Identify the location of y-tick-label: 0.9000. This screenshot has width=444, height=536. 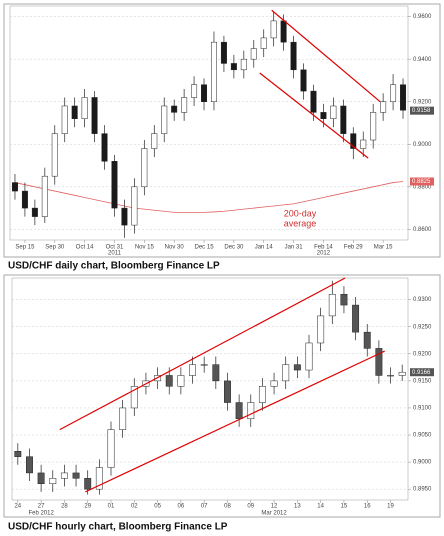
(422, 145).